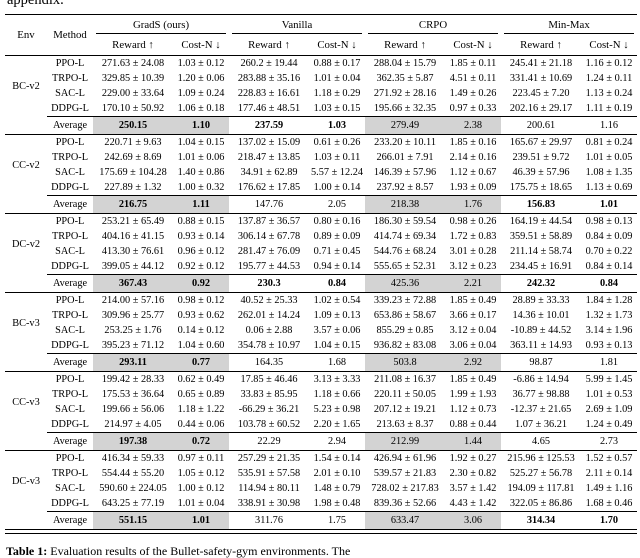 This screenshot has width=640, height=558. What do you see at coordinates (70, 266) in the screenshot?
I see `method-label: DDPG-L` at bounding box center [70, 266].